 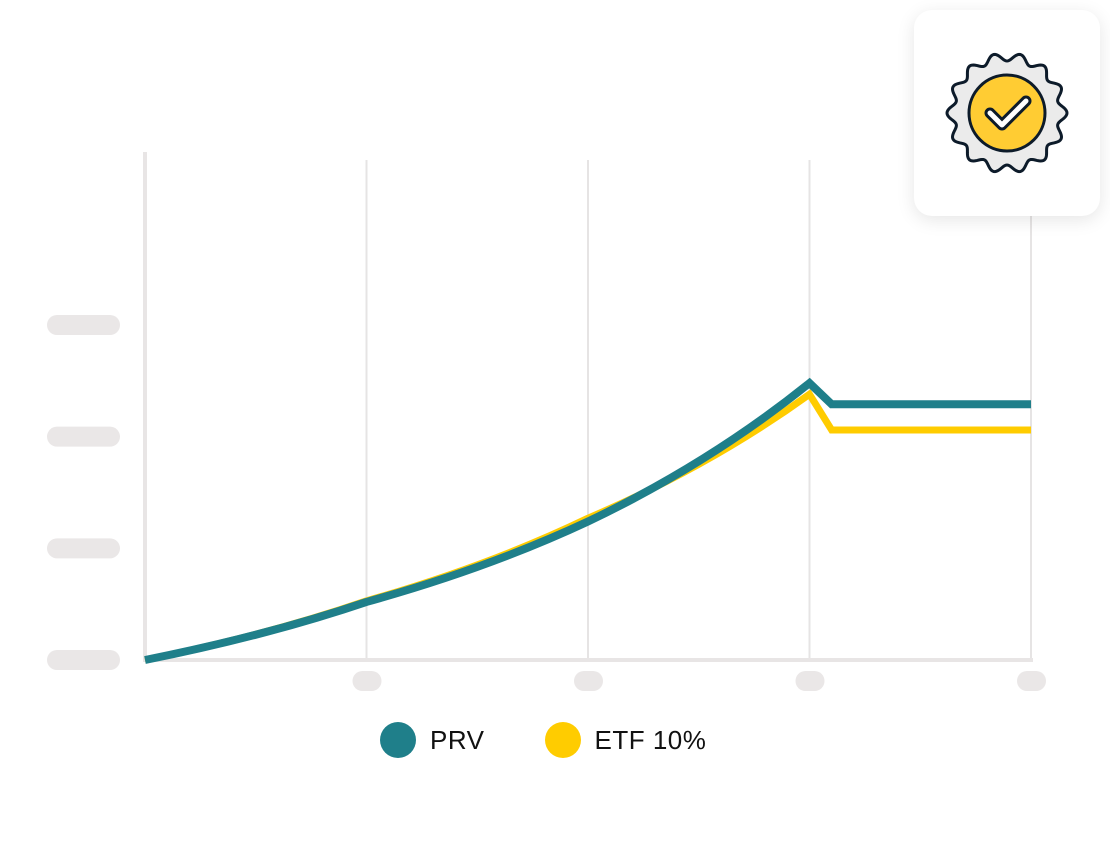 I want to click on legend-label-etf: ETF 10%, so click(x=650, y=739).